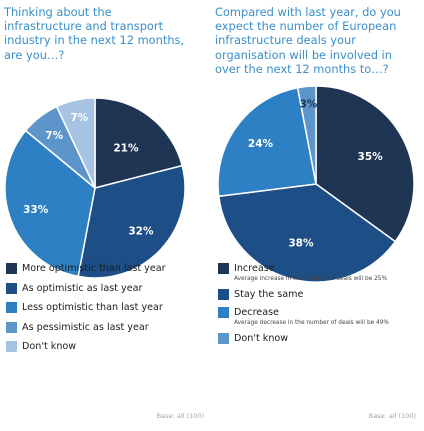  I want to click on legend-label: Increase, so click(254, 268).